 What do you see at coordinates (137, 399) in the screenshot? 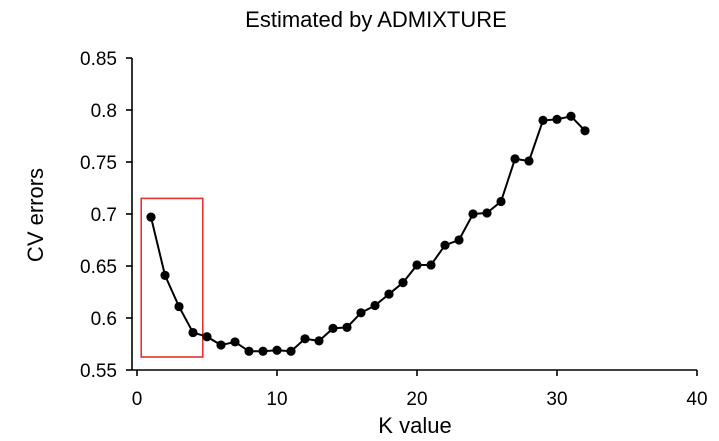
I see `x-tick-label: 0` at bounding box center [137, 399].